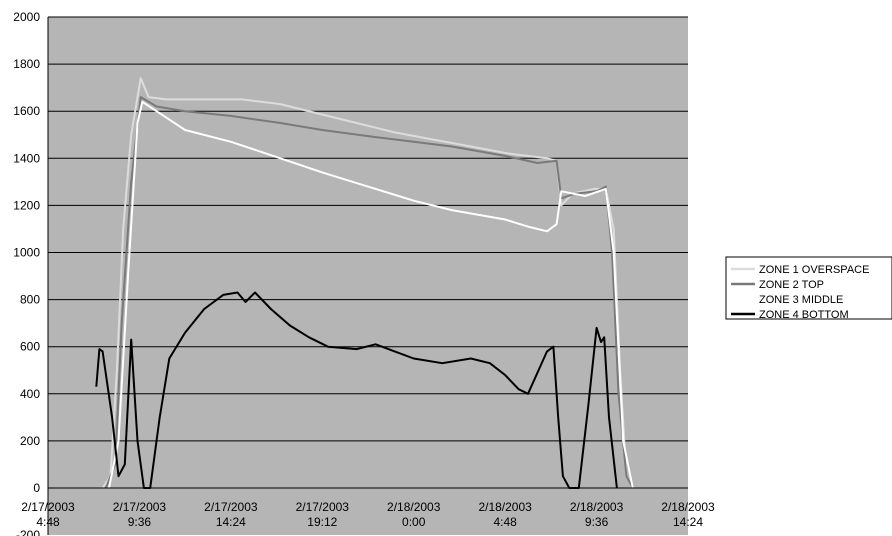 This screenshot has width=892, height=536. Describe the element at coordinates (30, 394) in the screenshot. I see `y-tick-label-3: 400` at that location.